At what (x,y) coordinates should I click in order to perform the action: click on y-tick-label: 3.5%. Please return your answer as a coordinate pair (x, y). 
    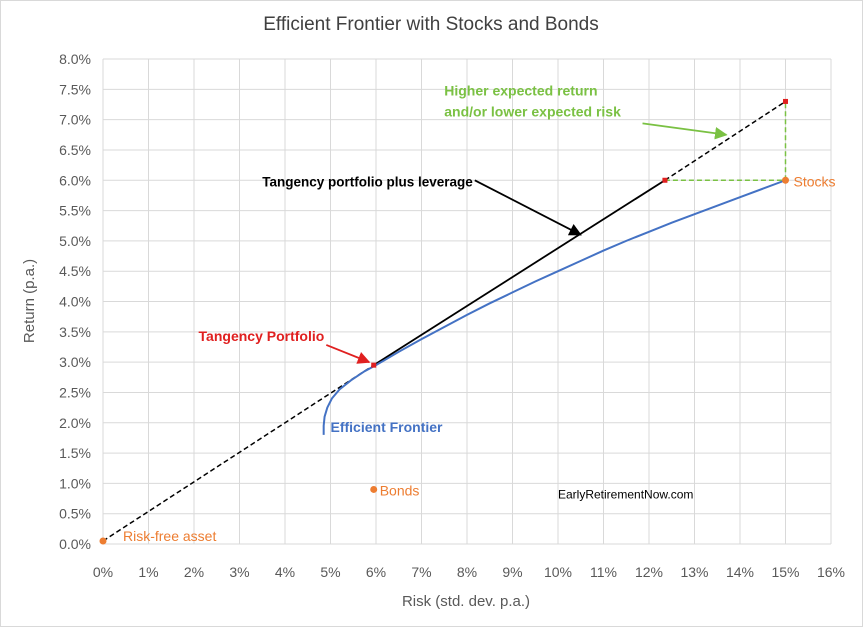
    Looking at the image, I should click on (75, 332).